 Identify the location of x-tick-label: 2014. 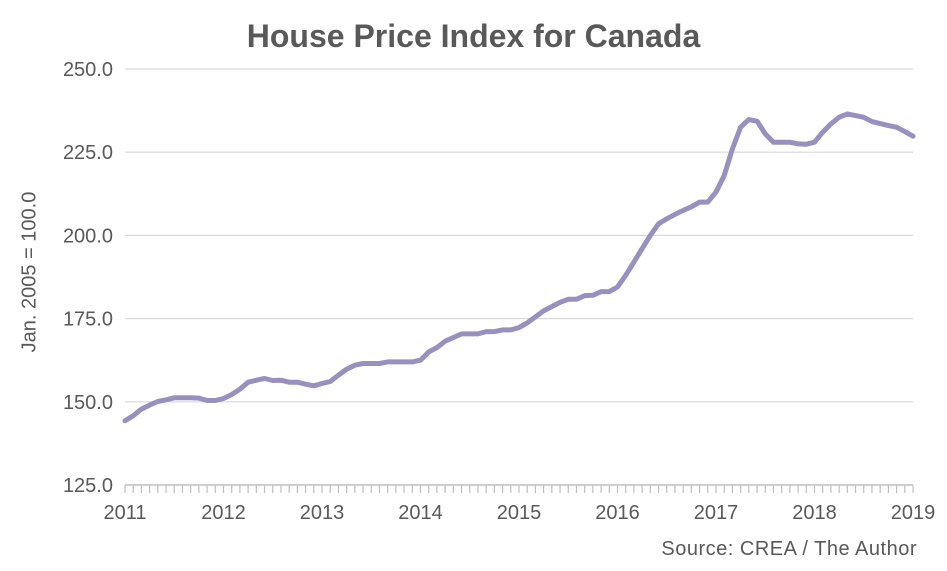
(420, 513).